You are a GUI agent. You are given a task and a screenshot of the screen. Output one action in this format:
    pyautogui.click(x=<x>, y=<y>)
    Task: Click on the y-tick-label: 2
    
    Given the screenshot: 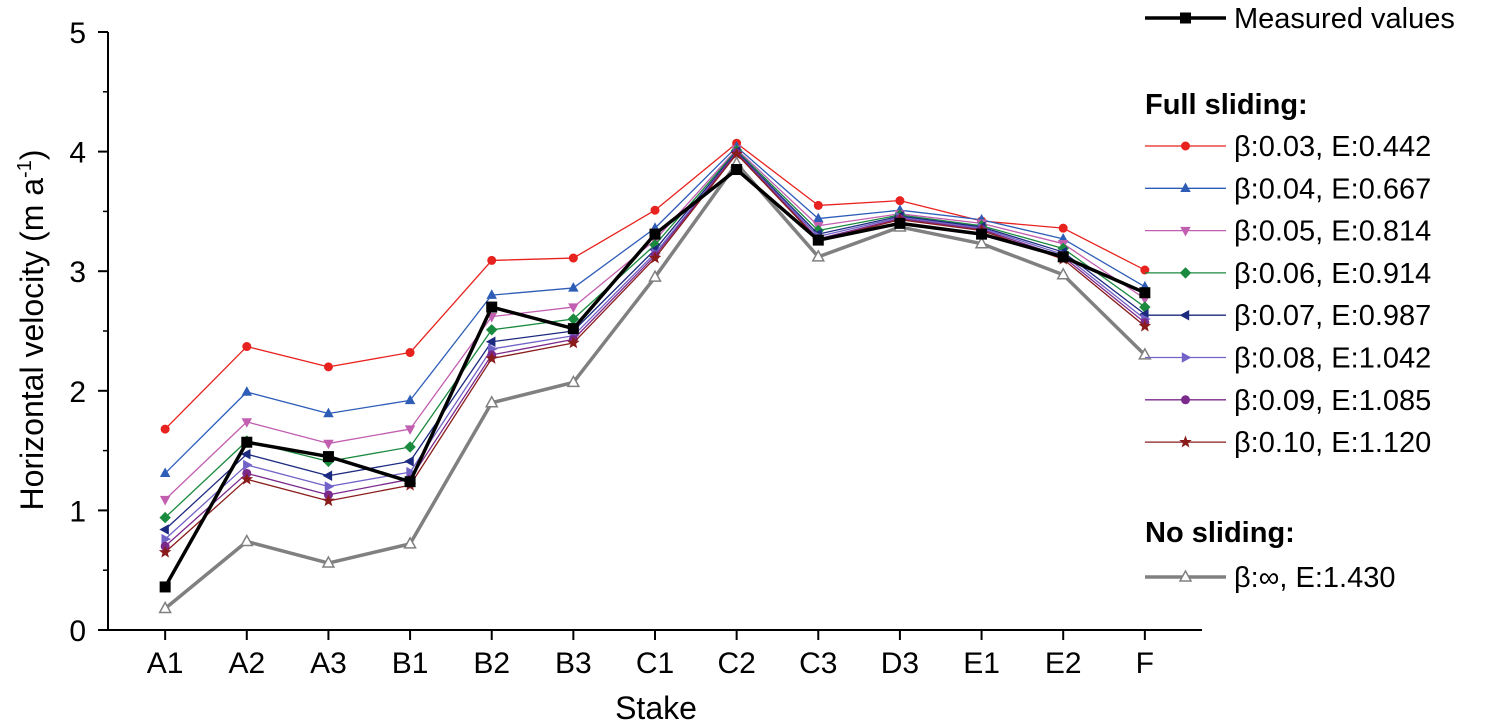 What is the action you would take?
    pyautogui.click(x=77, y=392)
    